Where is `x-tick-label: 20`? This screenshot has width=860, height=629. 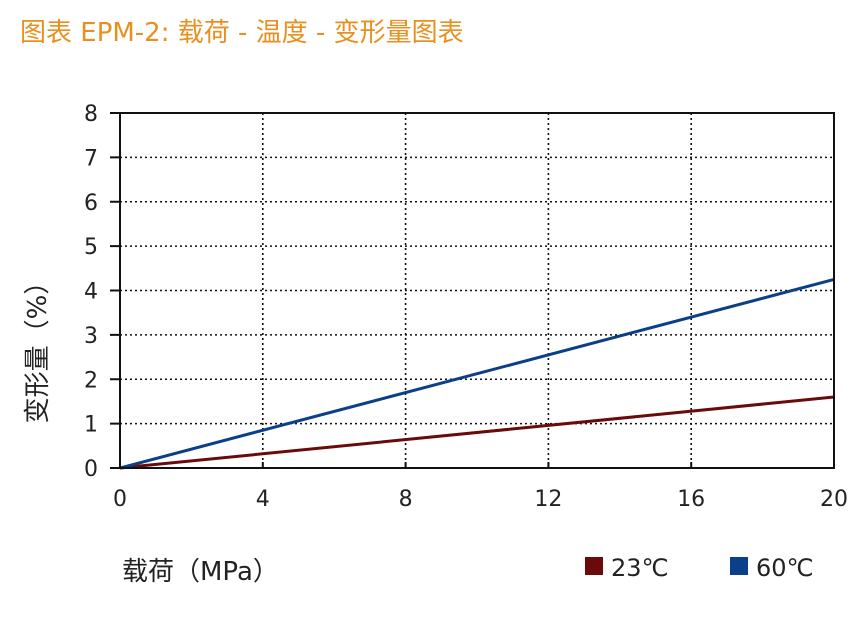
x-tick-label: 20 is located at coordinates (834, 499).